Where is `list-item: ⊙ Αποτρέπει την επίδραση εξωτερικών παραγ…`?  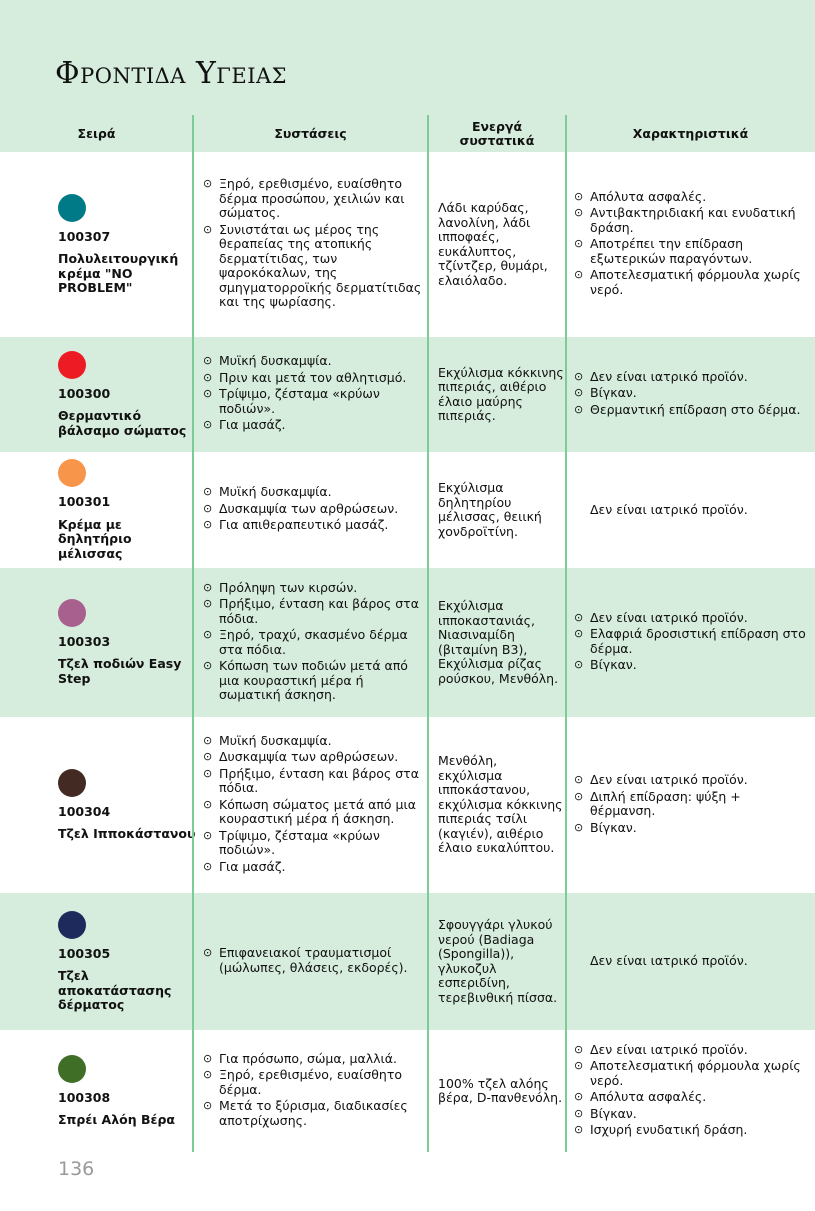
list-item: ⊙ Αποτρέπει την επίδραση εξωτερικών παραγ… is located at coordinates (692, 251).